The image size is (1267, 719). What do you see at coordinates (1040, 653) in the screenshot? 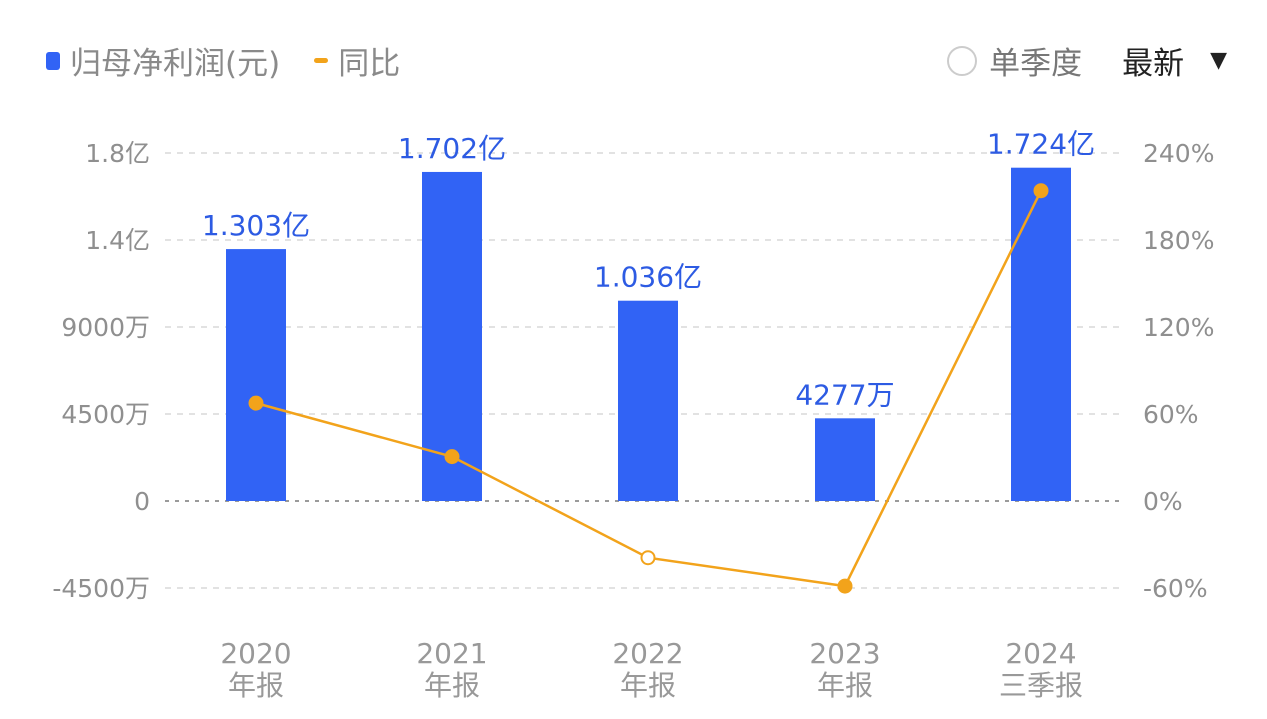
I see `x-tick-label: 2024` at bounding box center [1040, 653].